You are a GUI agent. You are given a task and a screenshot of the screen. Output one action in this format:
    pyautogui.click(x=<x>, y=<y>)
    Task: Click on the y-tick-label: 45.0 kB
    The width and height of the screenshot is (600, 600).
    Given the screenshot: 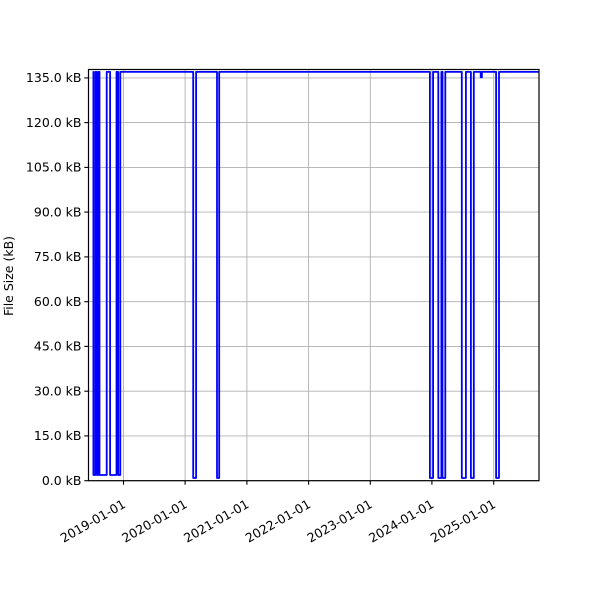 What is the action you would take?
    pyautogui.click(x=58, y=346)
    